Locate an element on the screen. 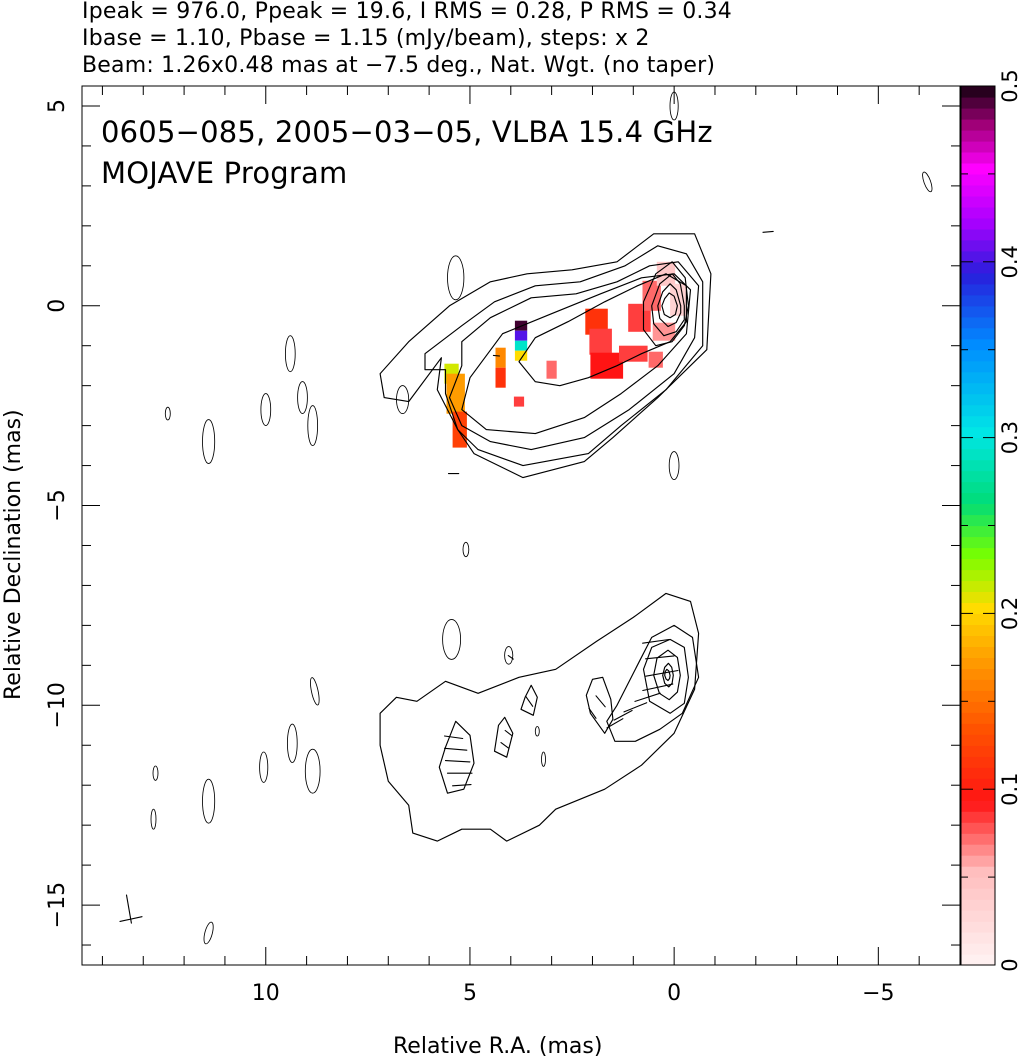 This screenshot has height=1060, width=1021. lower-knot-mid-contour is located at coordinates (456, 757).